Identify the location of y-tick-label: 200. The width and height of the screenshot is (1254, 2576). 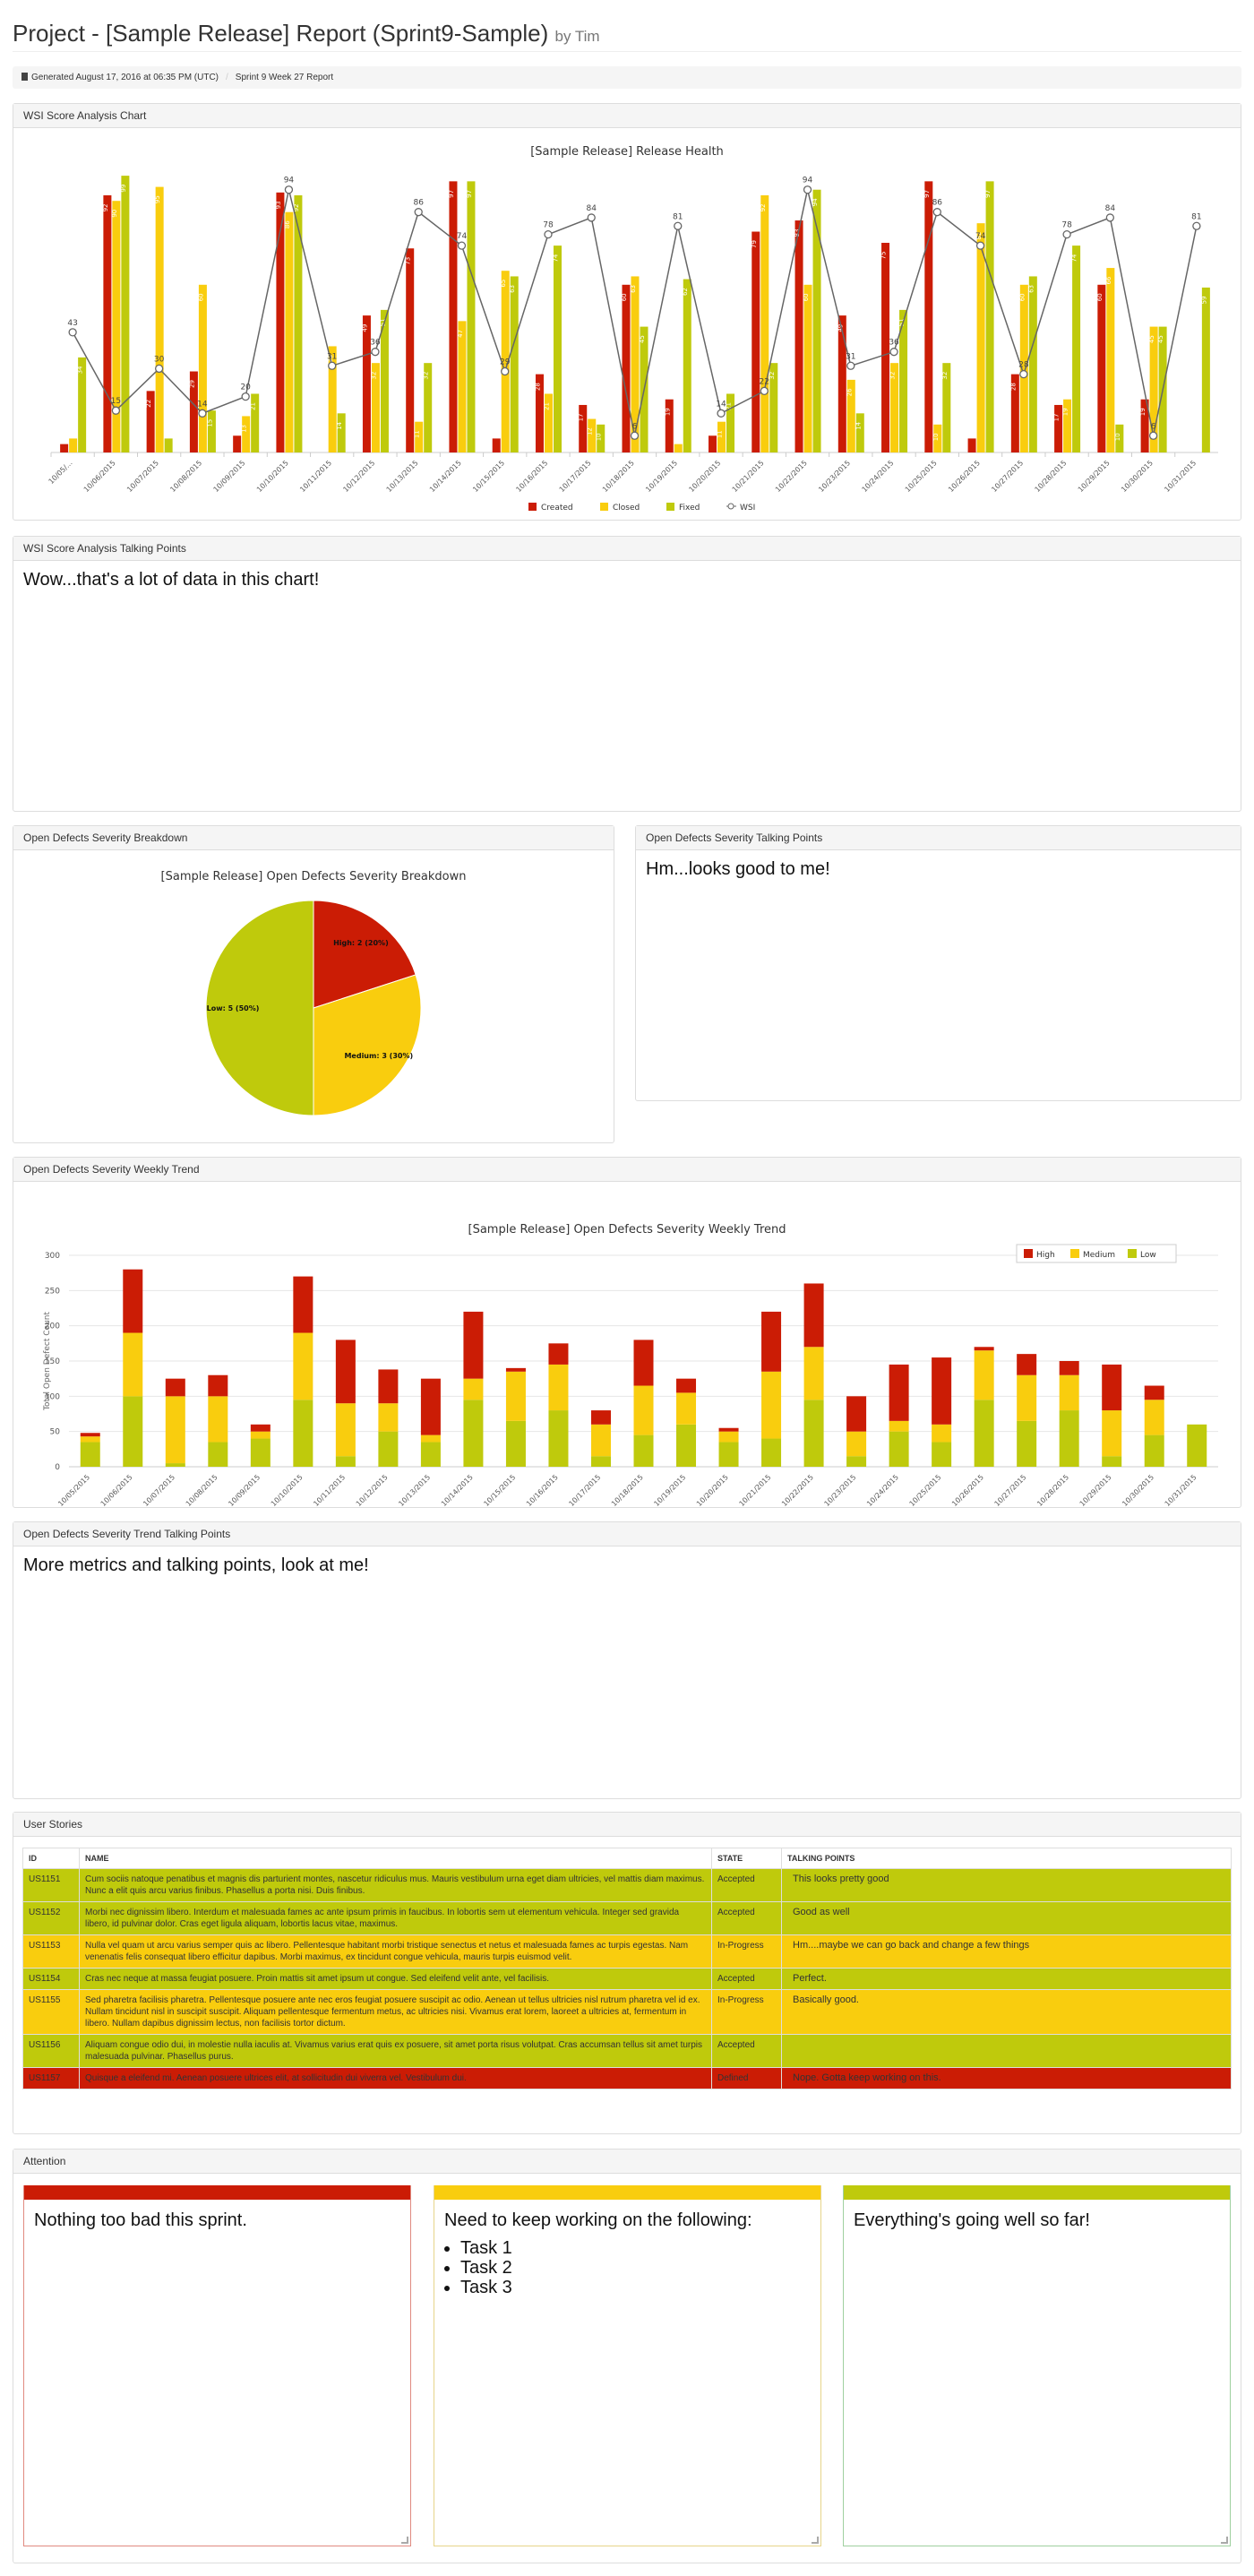
(52, 1326).